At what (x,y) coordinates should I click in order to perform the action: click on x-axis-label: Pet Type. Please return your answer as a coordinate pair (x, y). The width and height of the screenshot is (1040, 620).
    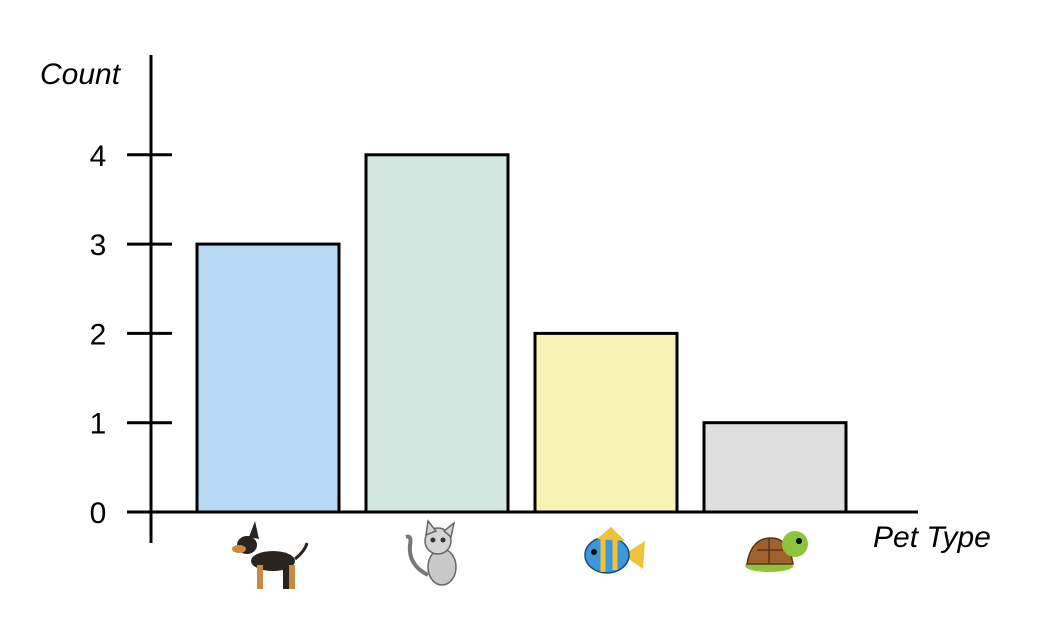
    Looking at the image, I should click on (932, 537).